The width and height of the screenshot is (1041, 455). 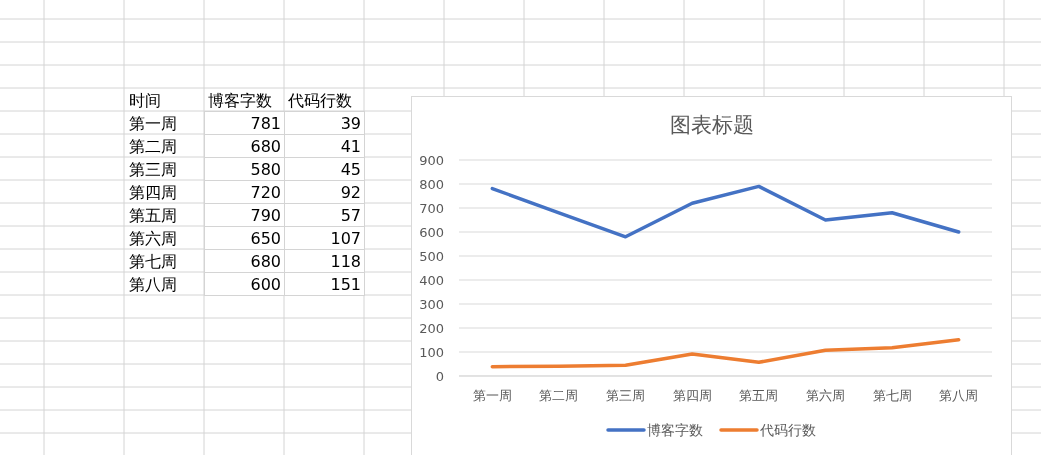 I want to click on y-tick-label: 0, so click(x=439, y=376).